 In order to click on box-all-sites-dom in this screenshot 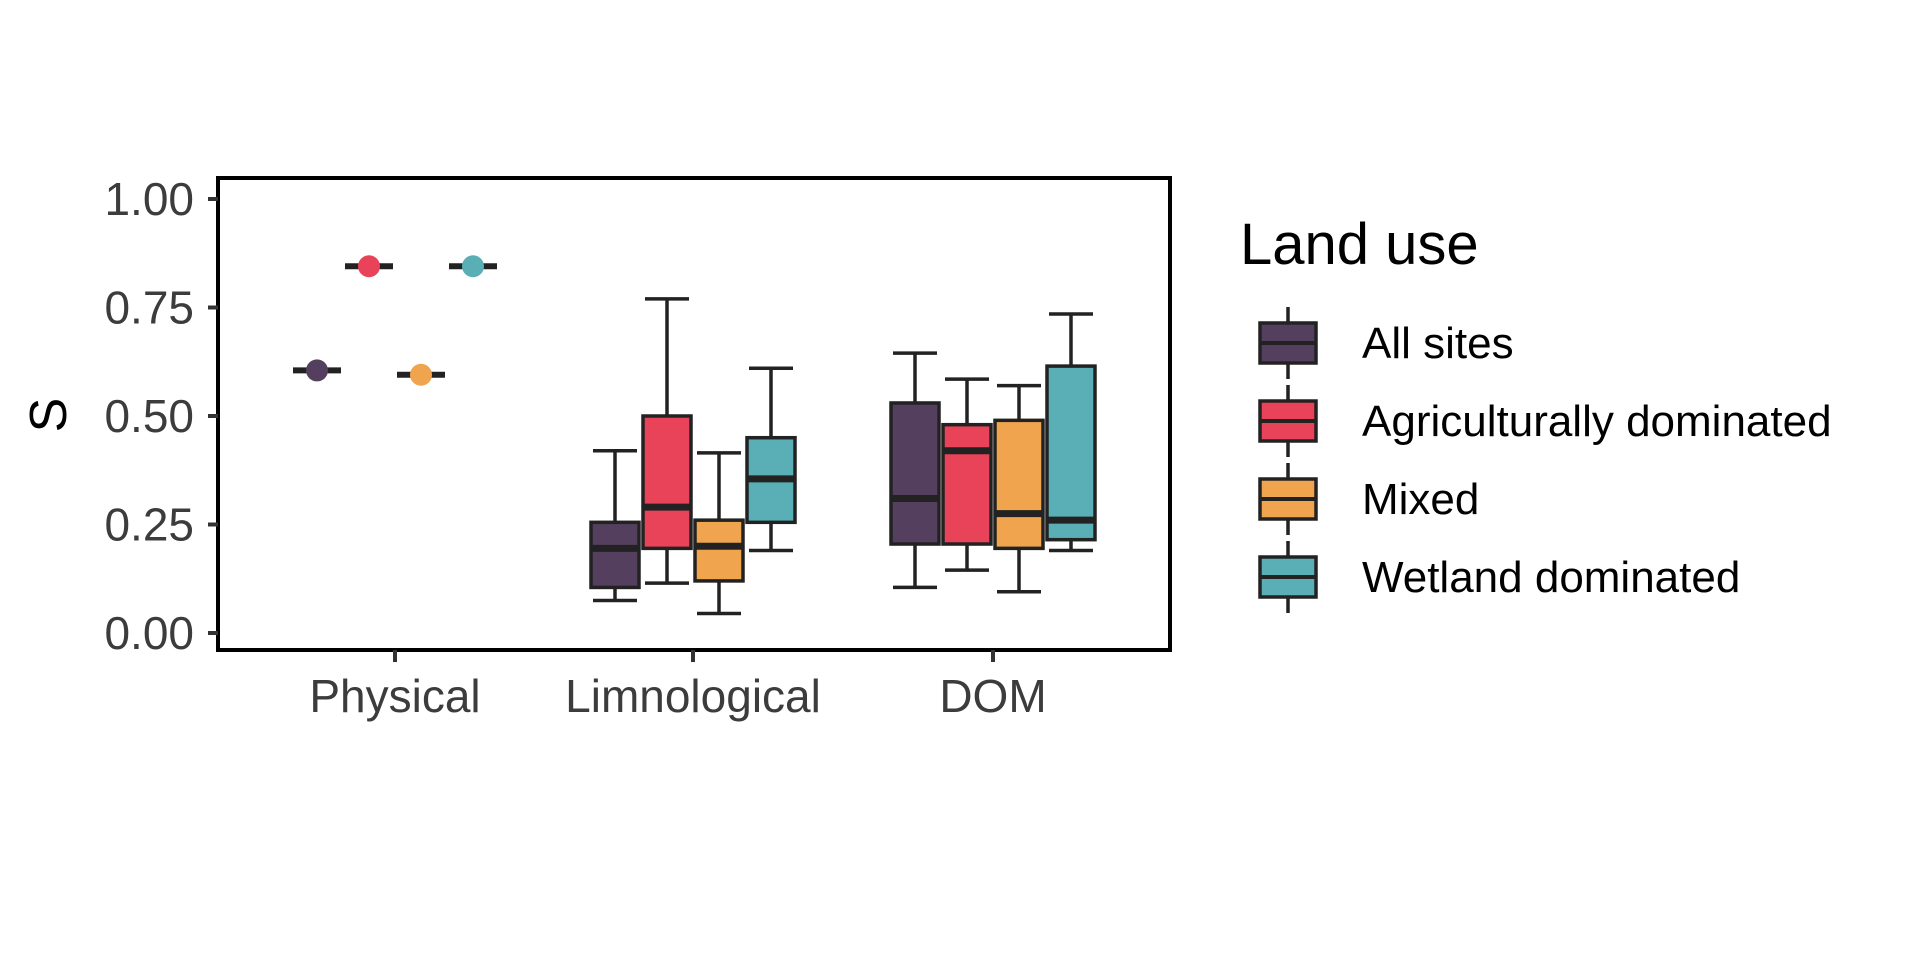, I will do `click(915, 470)`.